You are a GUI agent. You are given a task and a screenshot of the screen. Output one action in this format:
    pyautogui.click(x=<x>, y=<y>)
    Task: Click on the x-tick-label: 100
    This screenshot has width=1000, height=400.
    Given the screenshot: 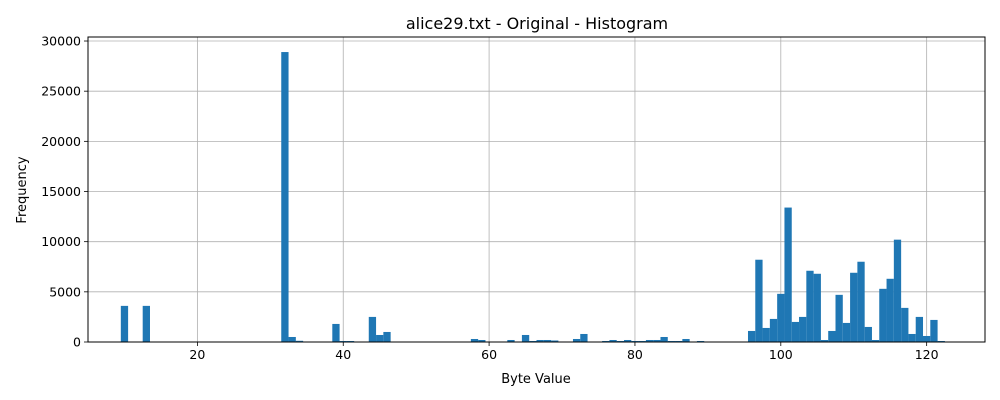 What is the action you would take?
    pyautogui.click(x=781, y=354)
    